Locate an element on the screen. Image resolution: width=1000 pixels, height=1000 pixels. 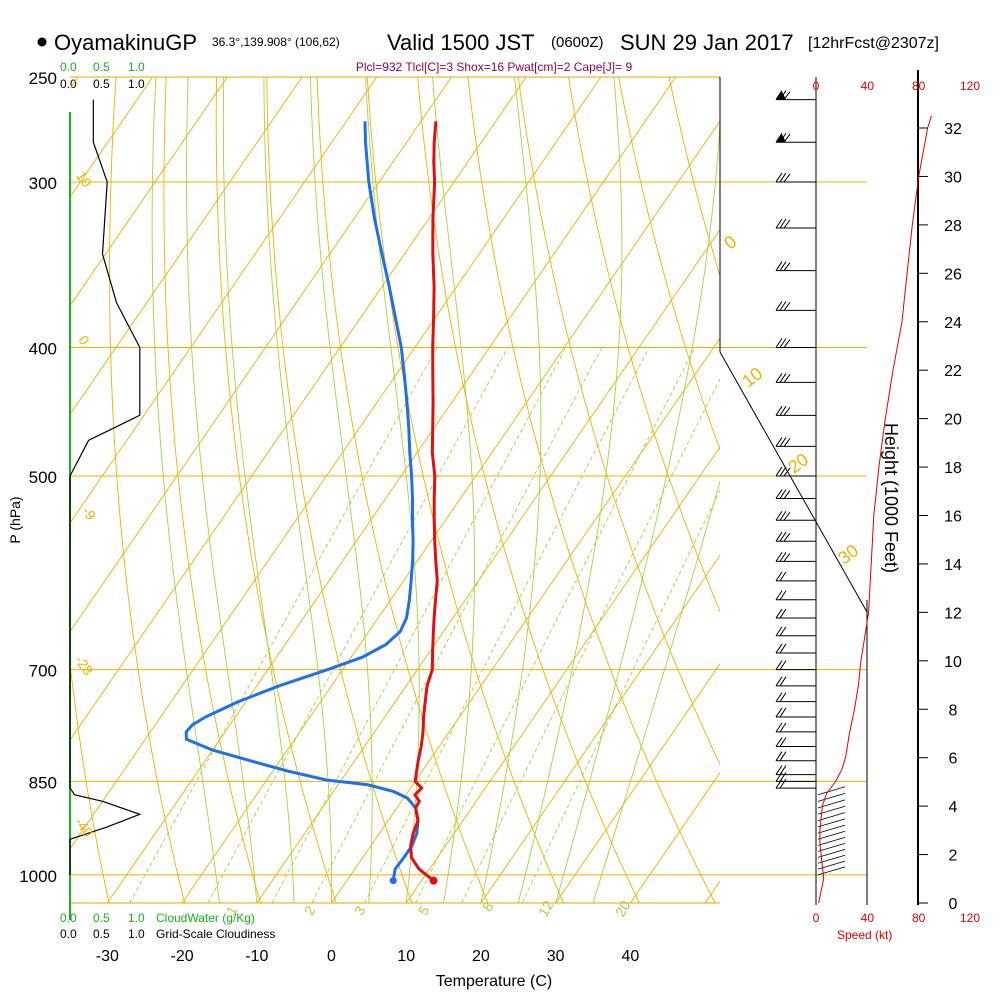
grid-tick-top-2: 1.0 is located at coordinates (136, 84).